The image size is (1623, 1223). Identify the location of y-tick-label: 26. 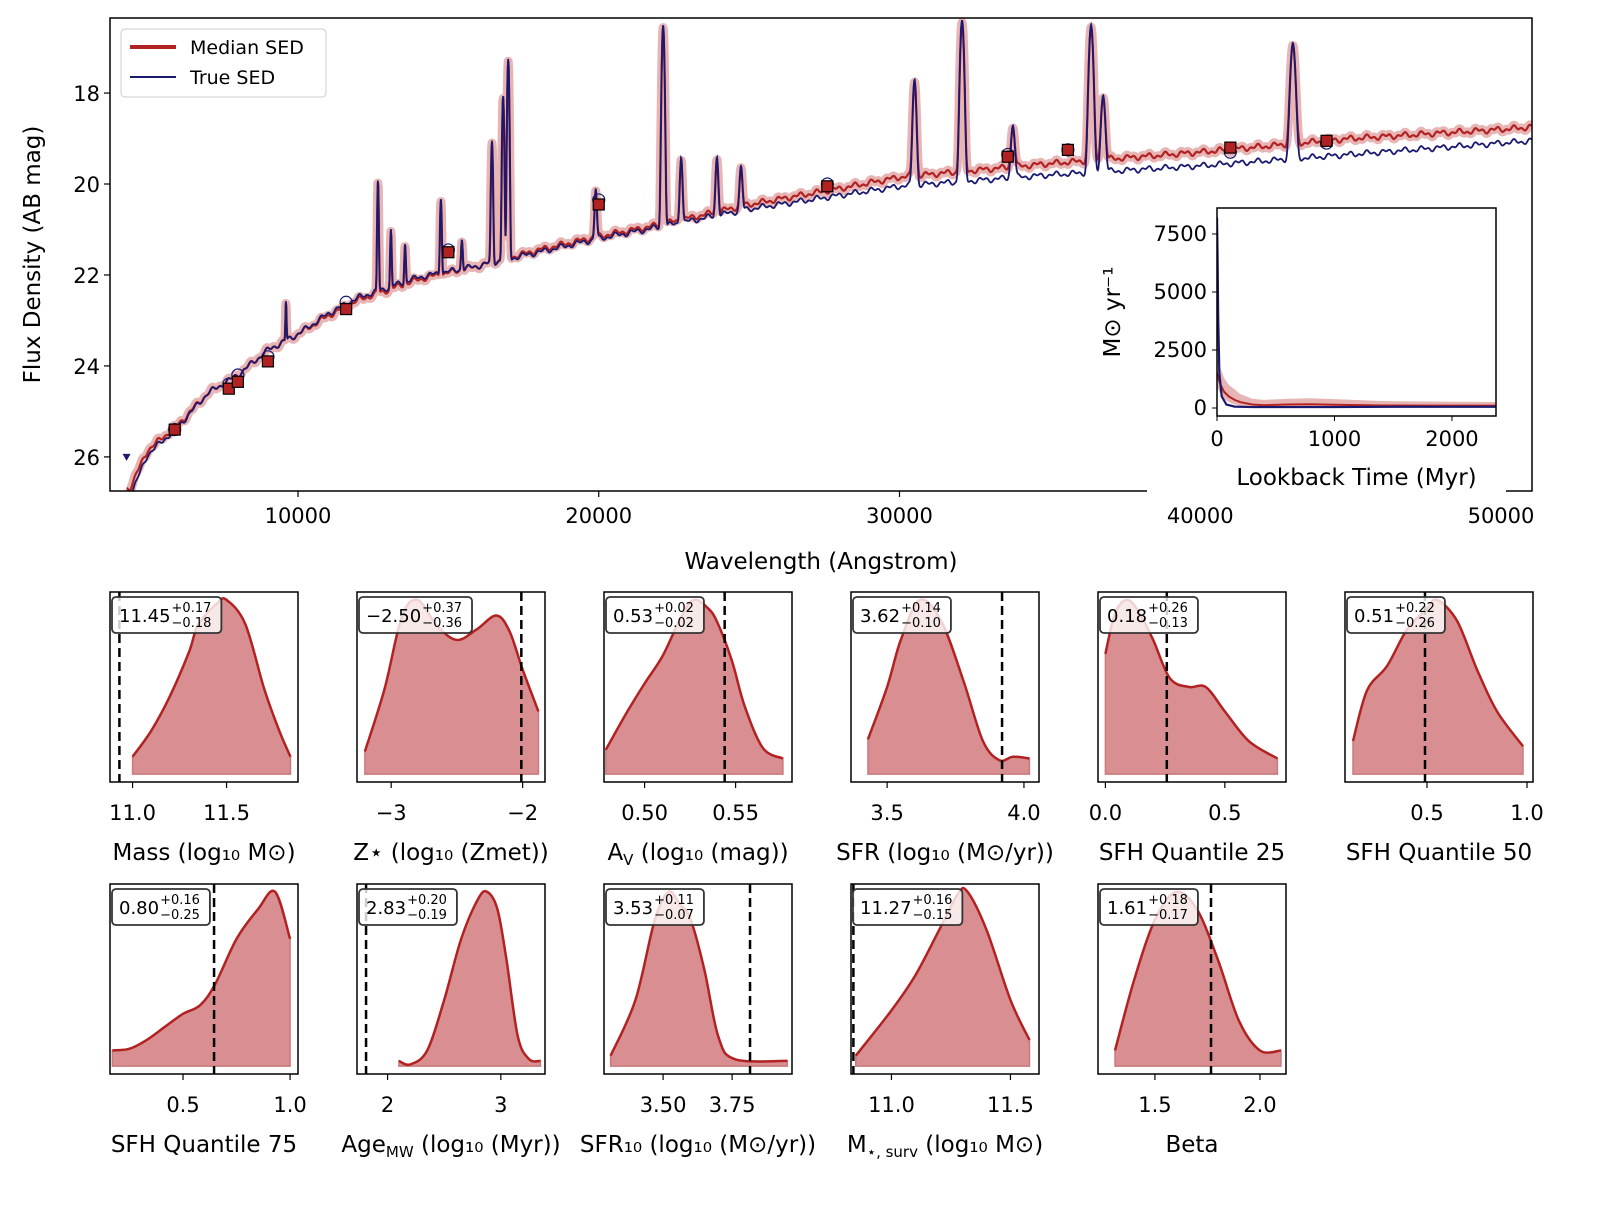
(86, 458).